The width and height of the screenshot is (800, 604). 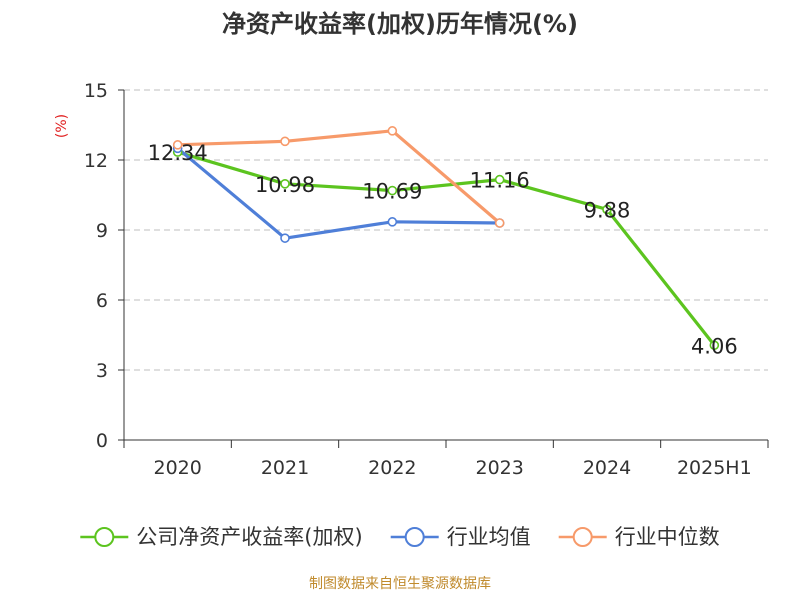 What do you see at coordinates (489, 537) in the screenshot?
I see `legend-label: 行业均值` at bounding box center [489, 537].